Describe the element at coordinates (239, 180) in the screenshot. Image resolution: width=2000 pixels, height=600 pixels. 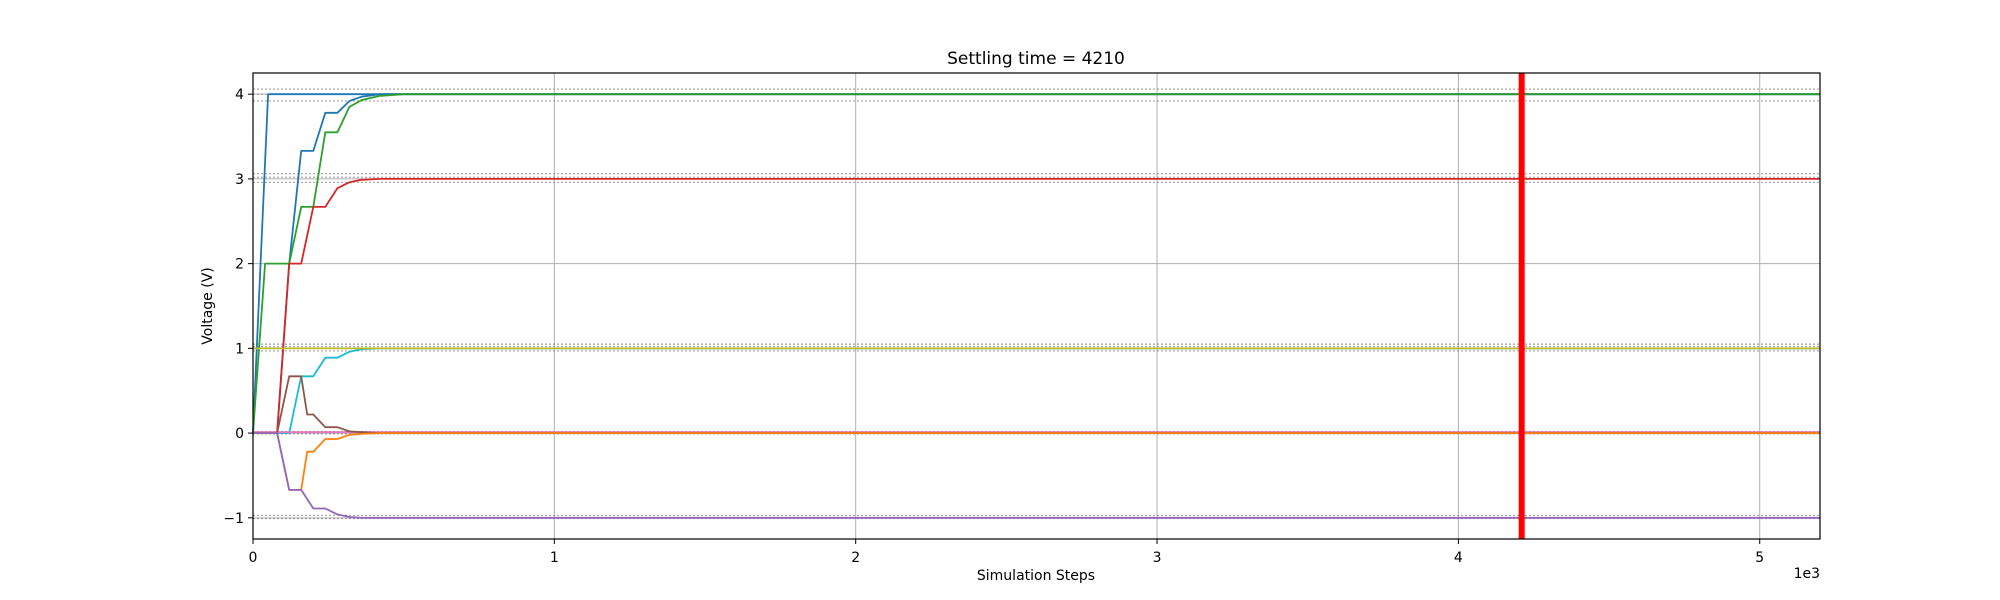
I see `y-tick-label: 3` at that location.